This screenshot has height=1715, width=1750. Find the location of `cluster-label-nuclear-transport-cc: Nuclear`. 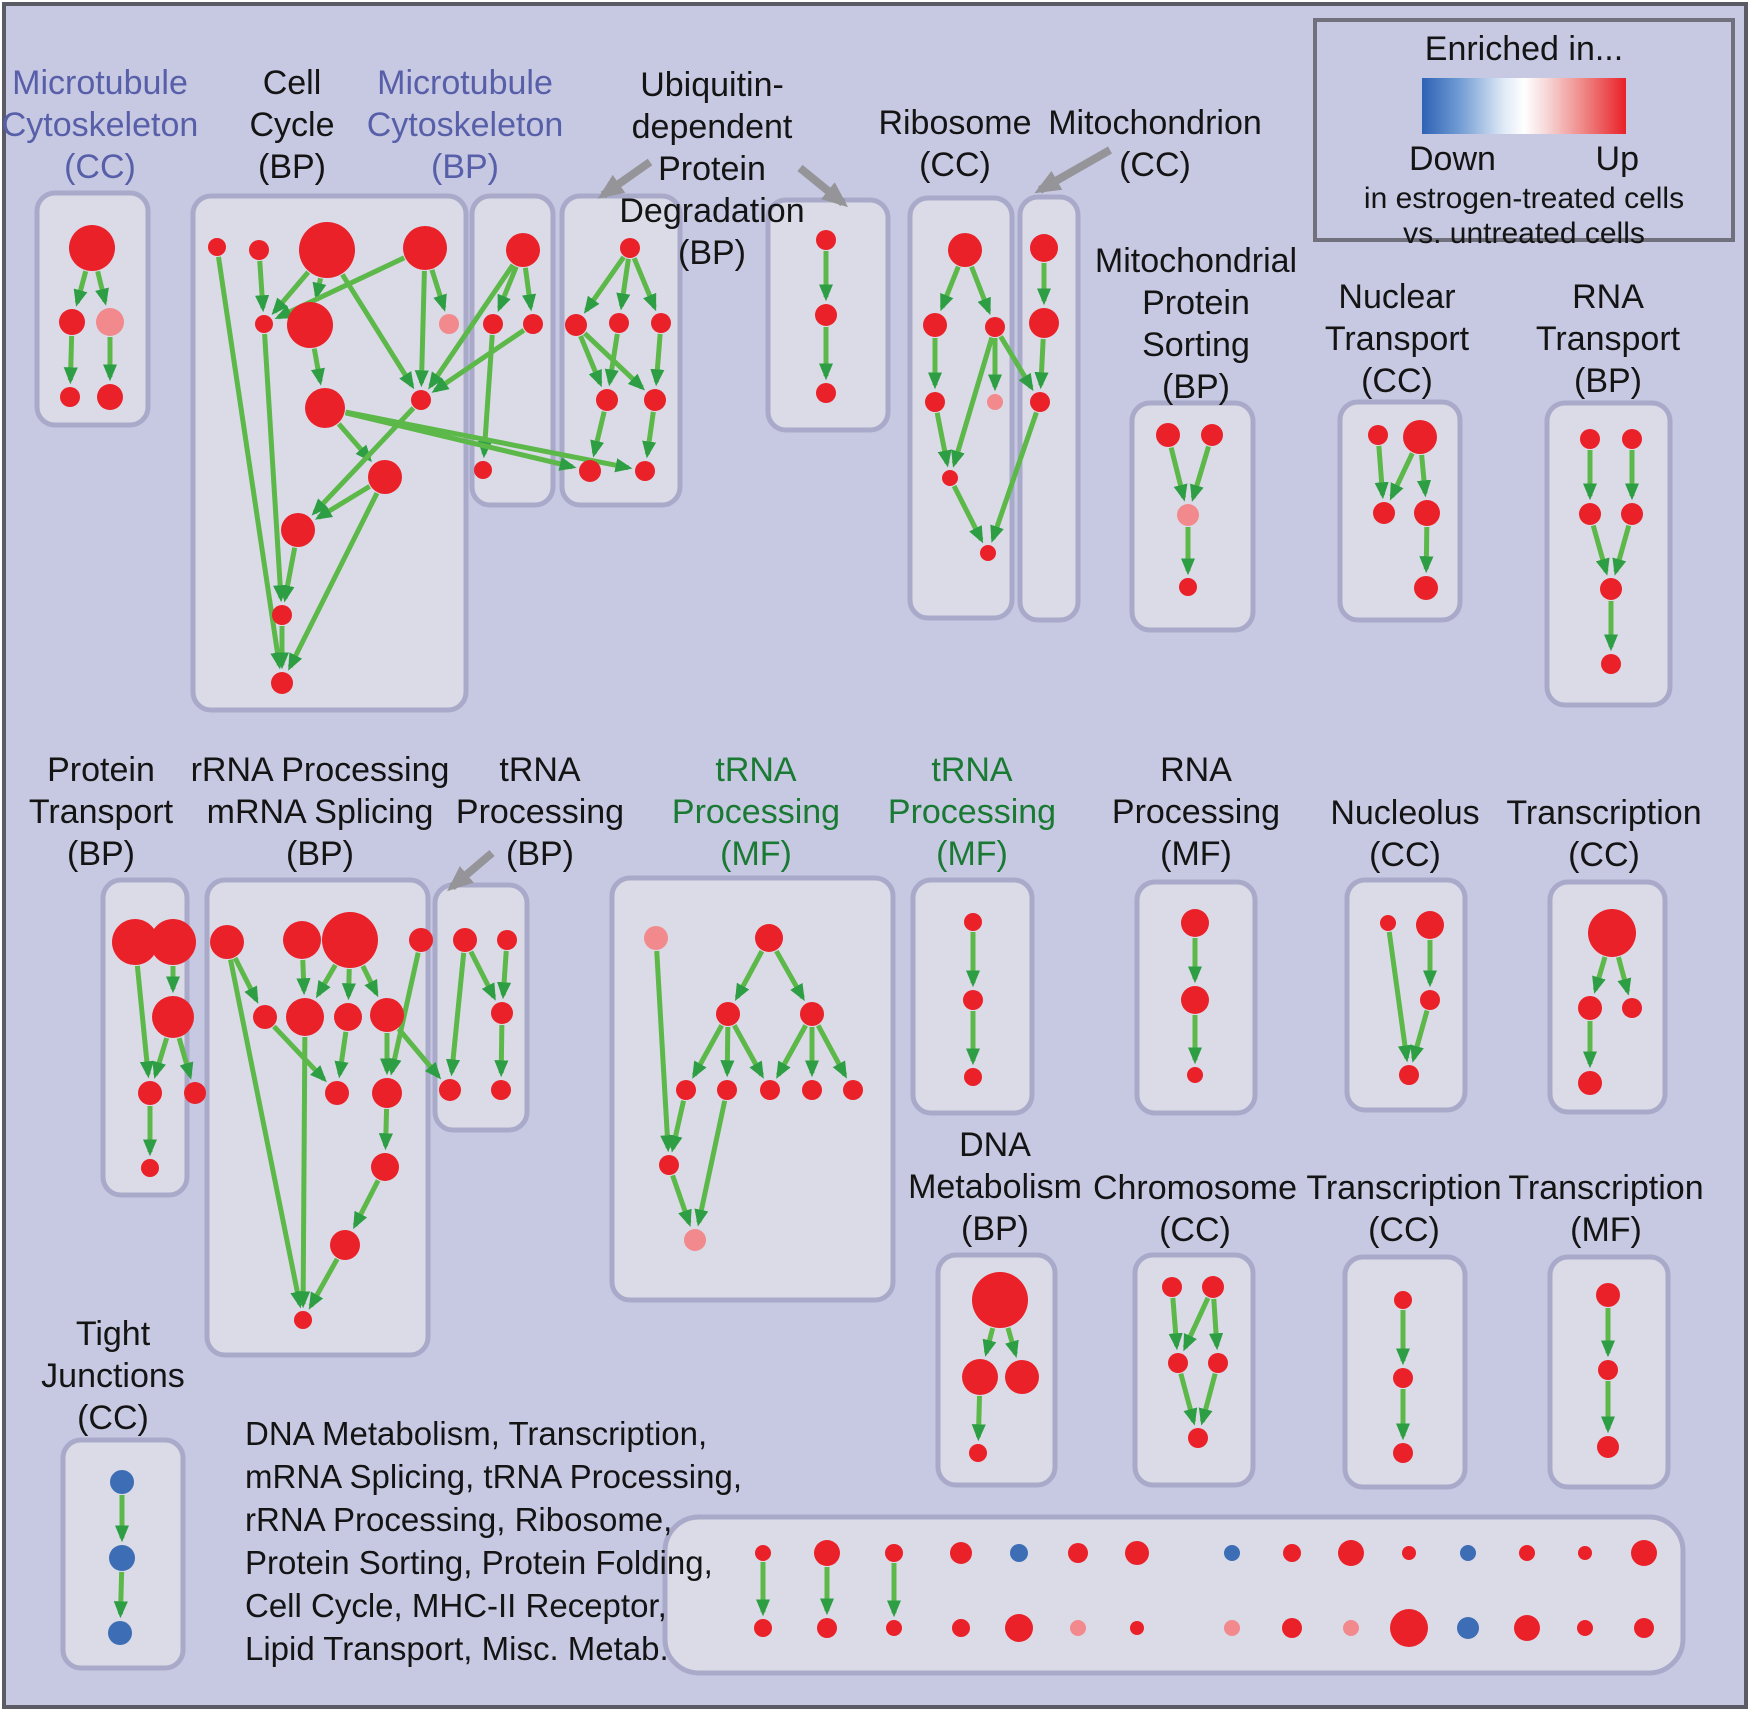

cluster-label-nuclear-transport-cc: Nuclear is located at coordinates (1396, 297).